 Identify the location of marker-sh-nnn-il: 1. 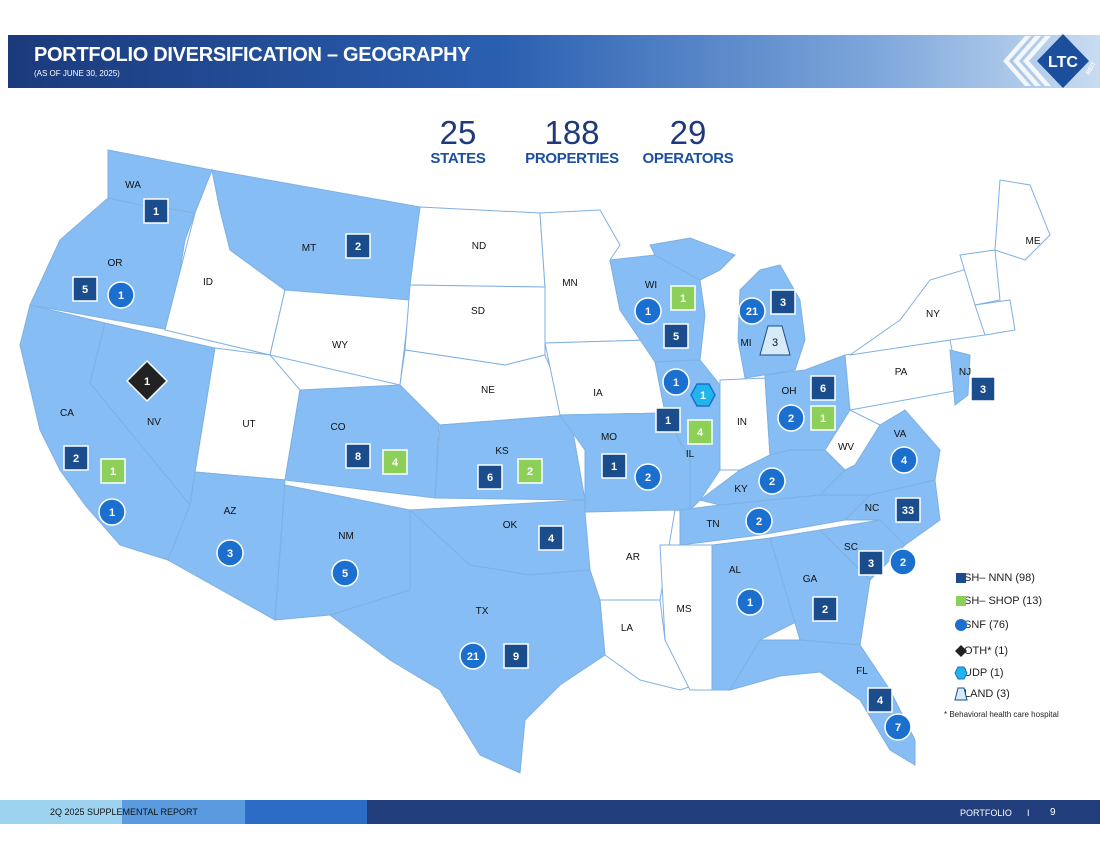
(668, 420).